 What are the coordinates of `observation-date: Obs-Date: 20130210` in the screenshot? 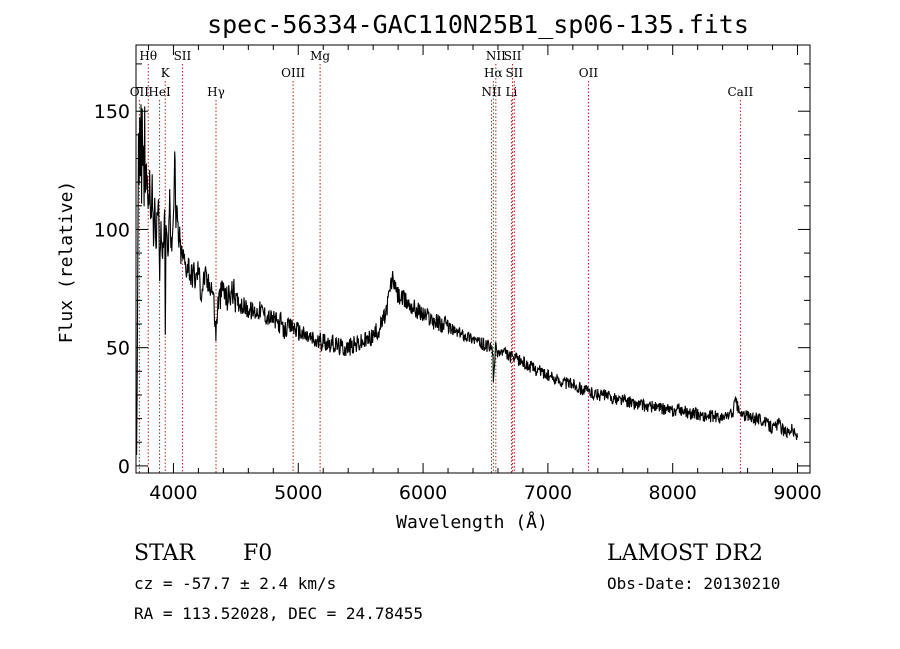 It's located at (693, 583).